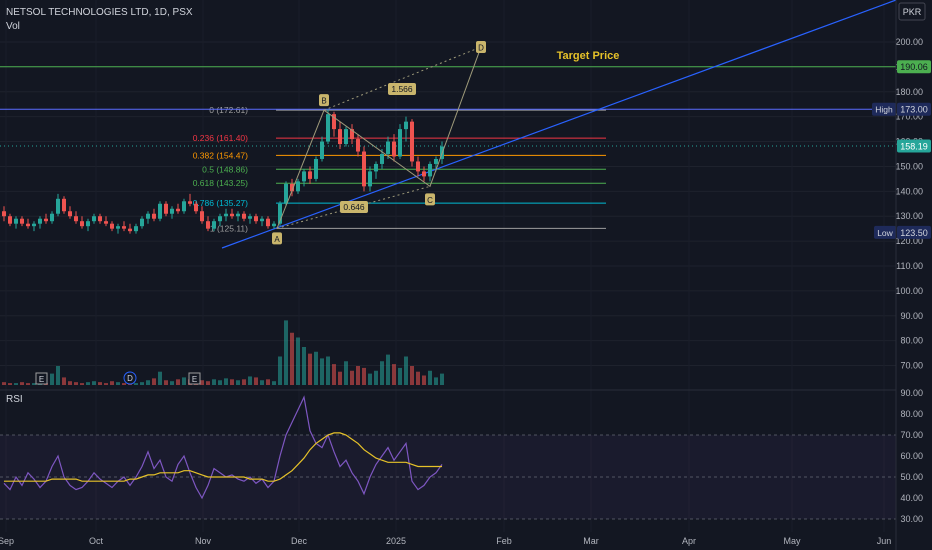 Image resolution: width=932 pixels, height=550 pixels. I want to click on price-tick-label: 110.00, so click(909, 266).